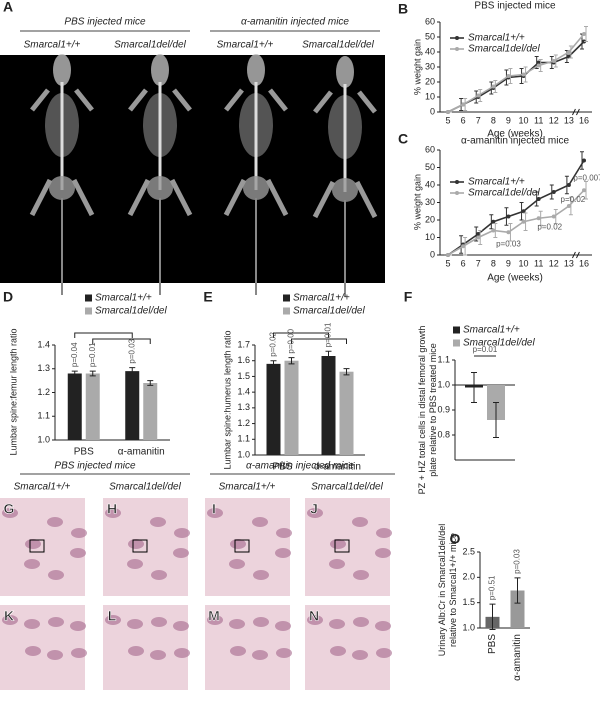 This screenshot has width=600, height=708. I want to click on series-line, so click(516, 208).